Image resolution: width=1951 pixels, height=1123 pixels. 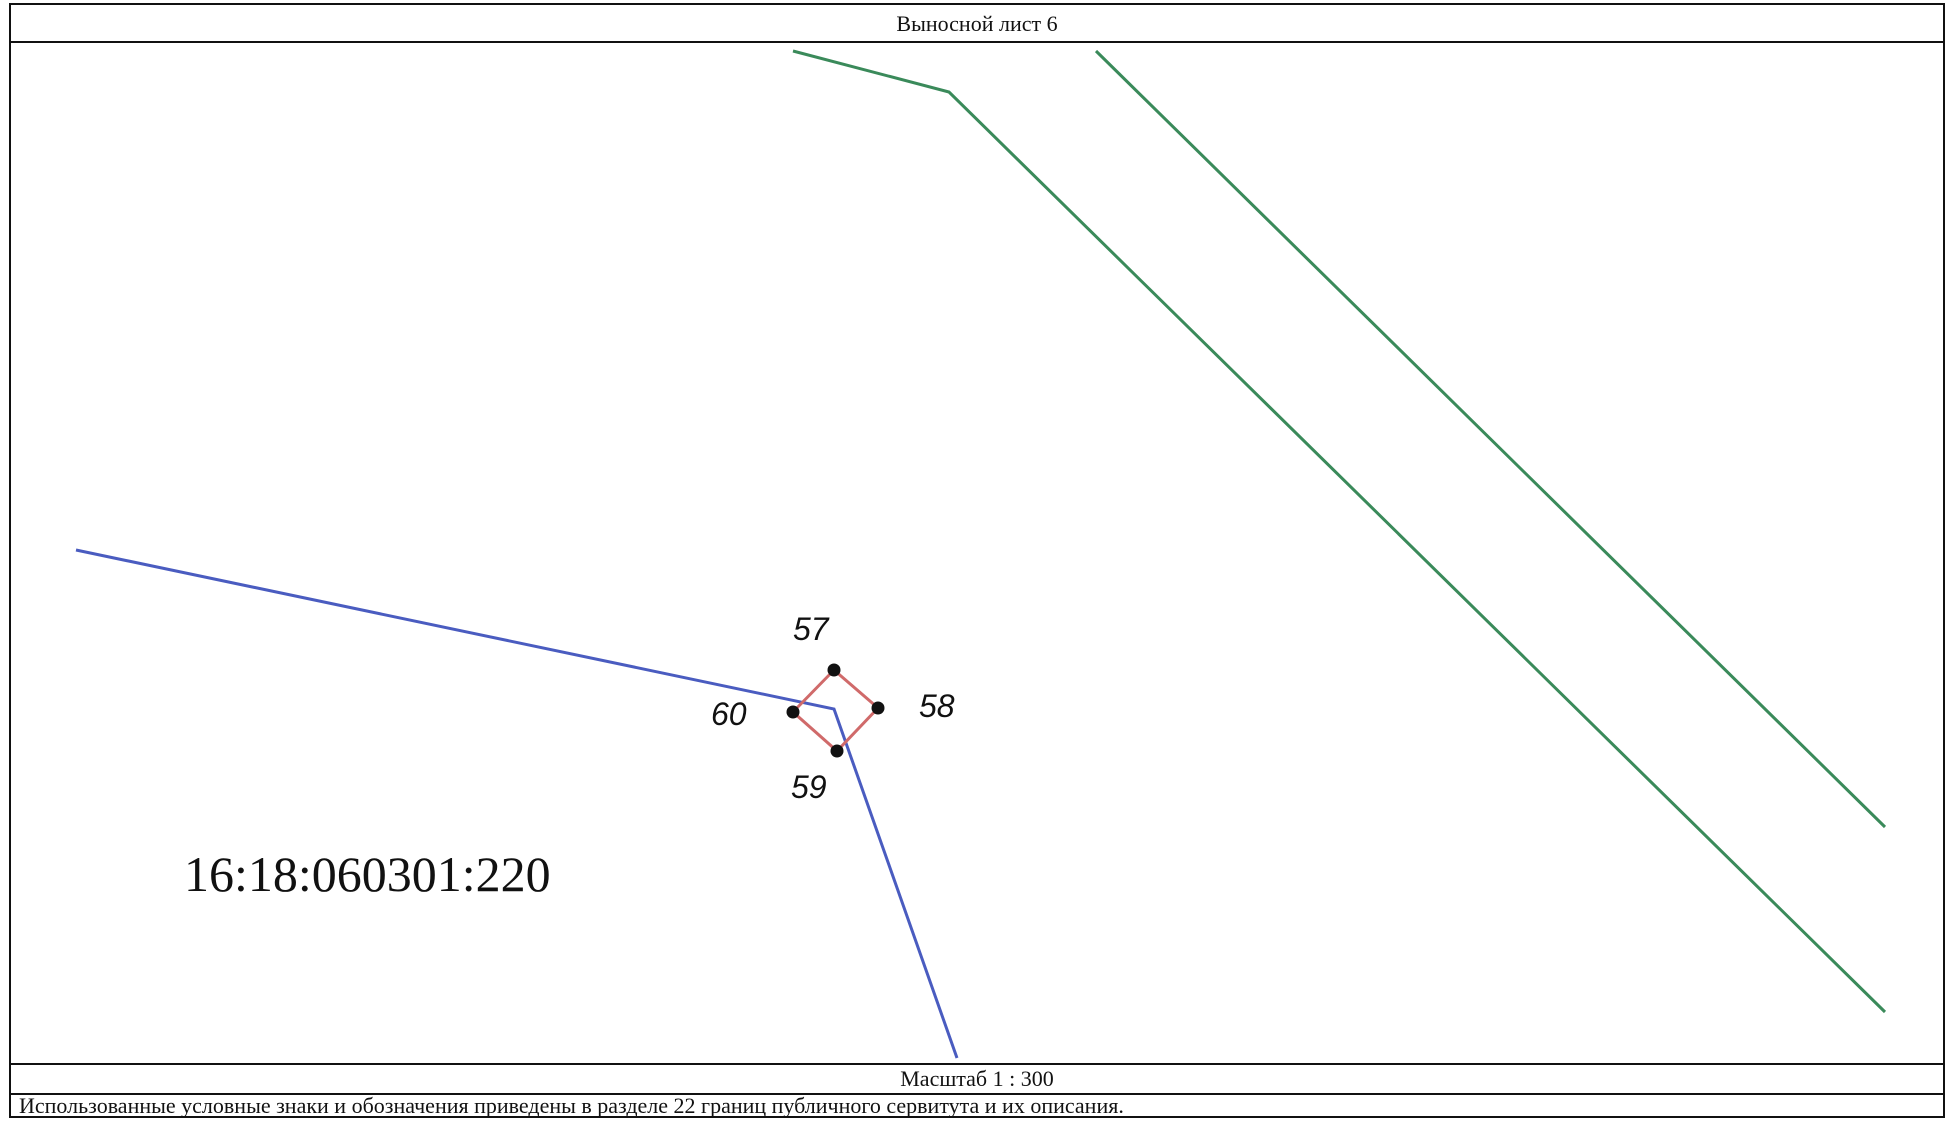 I want to click on point-57-label: 57, so click(x=811, y=629).